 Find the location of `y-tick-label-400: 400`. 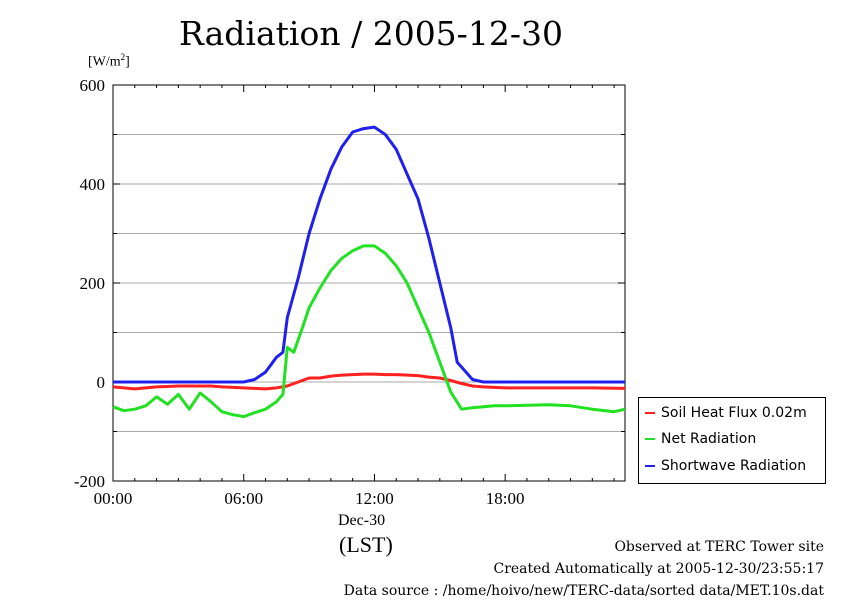

y-tick-label-400: 400 is located at coordinates (93, 184).